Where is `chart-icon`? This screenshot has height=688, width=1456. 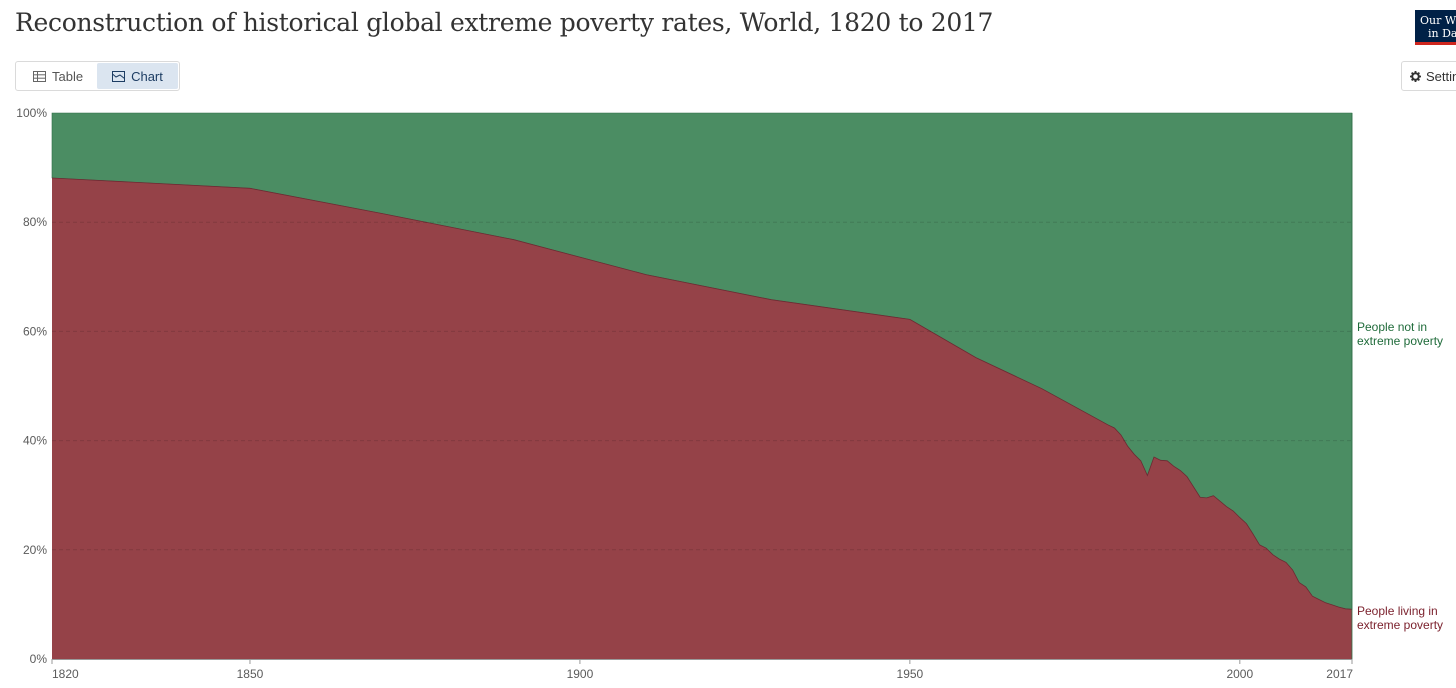
chart-icon is located at coordinates (119, 76).